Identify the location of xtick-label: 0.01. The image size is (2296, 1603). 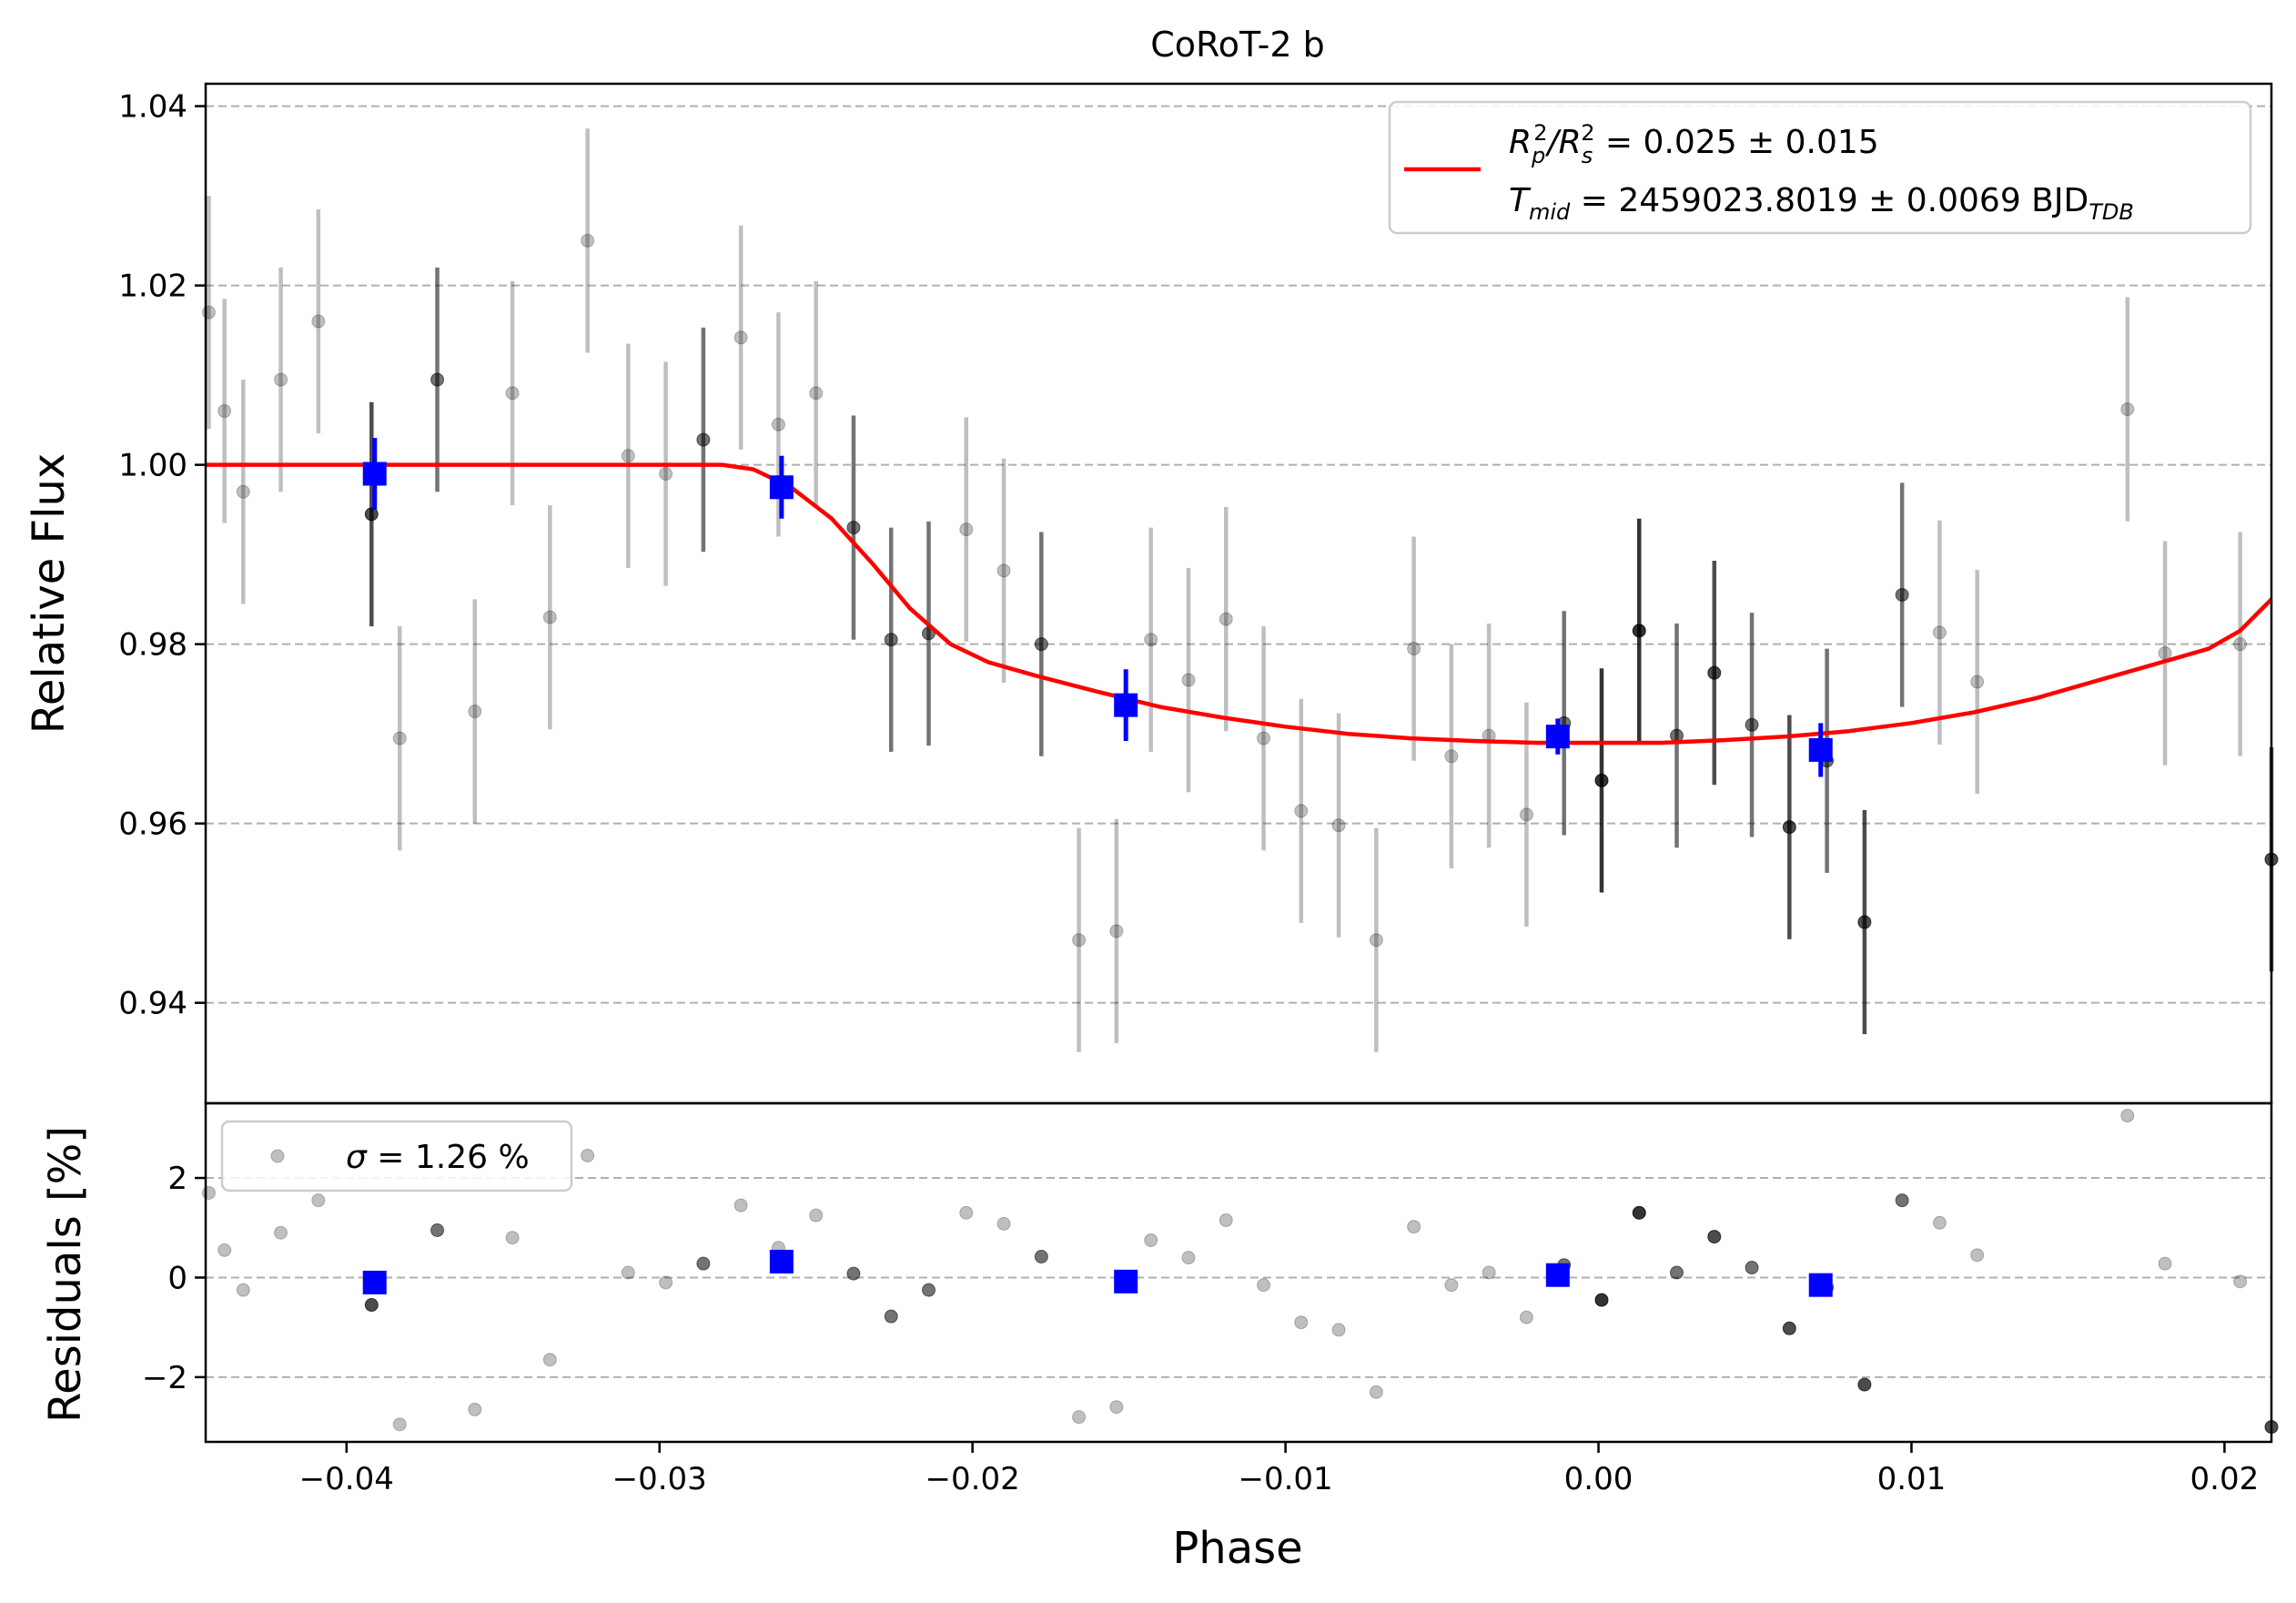
(1912, 1479).